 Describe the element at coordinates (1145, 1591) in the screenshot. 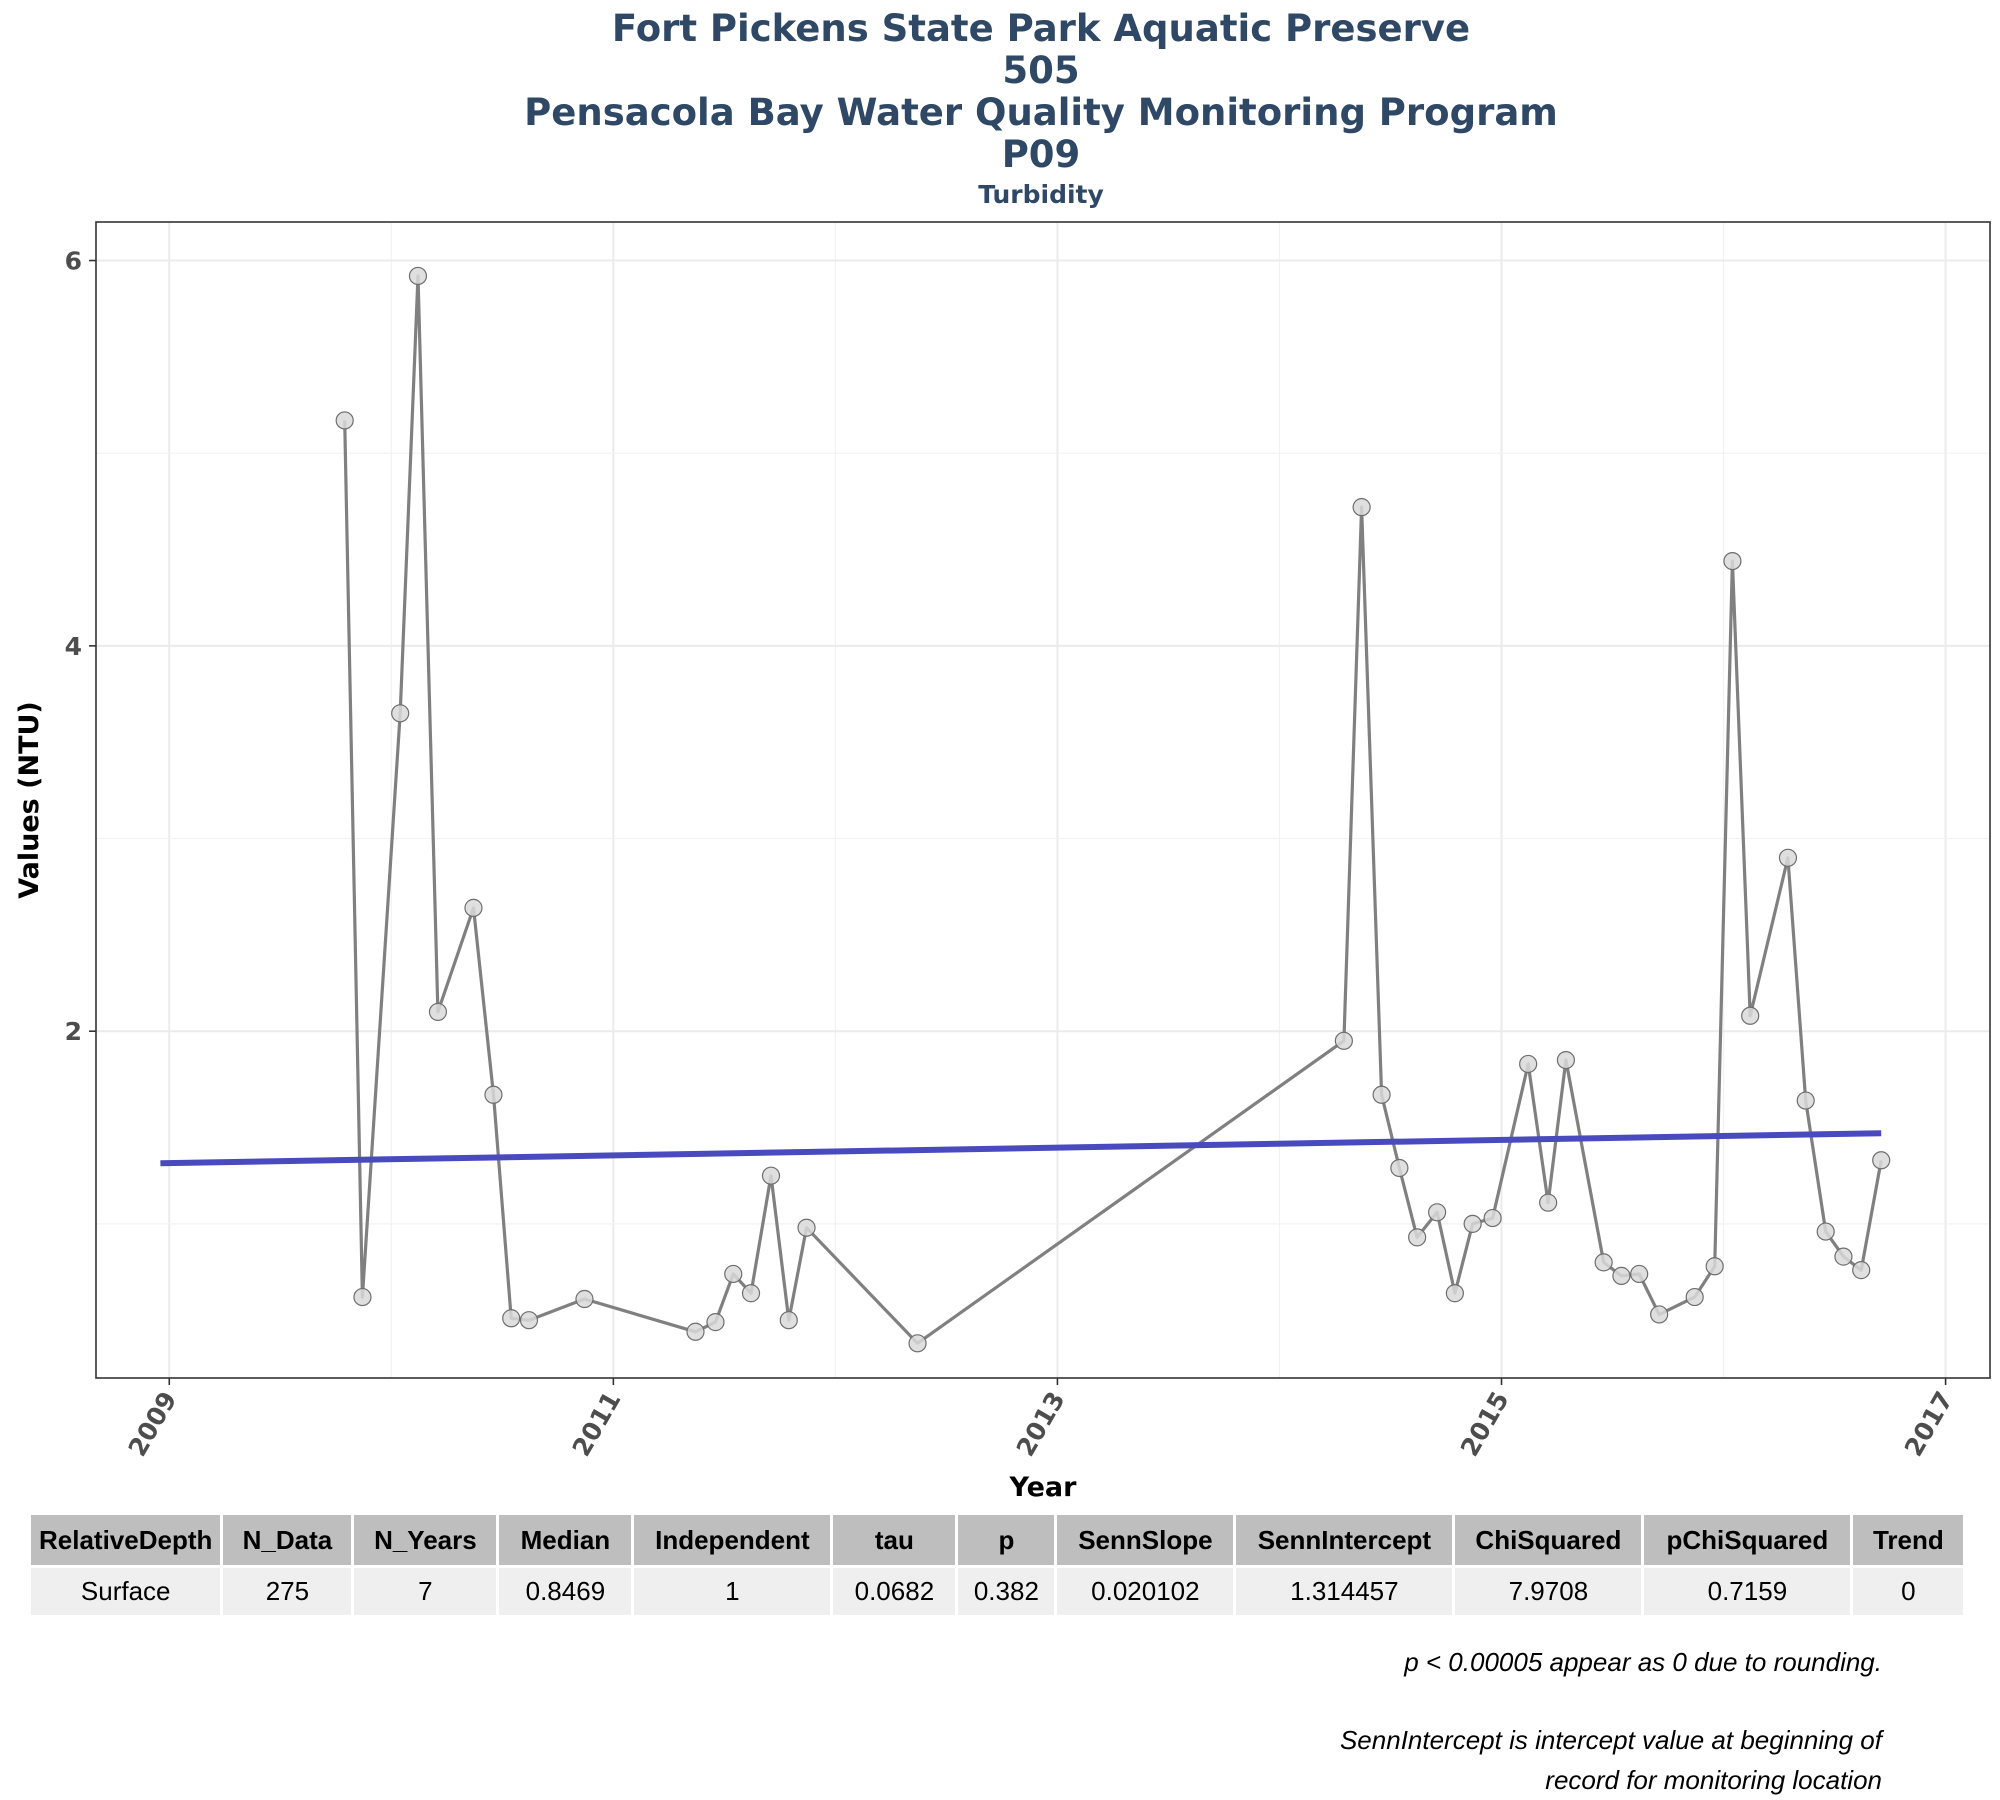

I see `table-cell: 0.020102` at that location.